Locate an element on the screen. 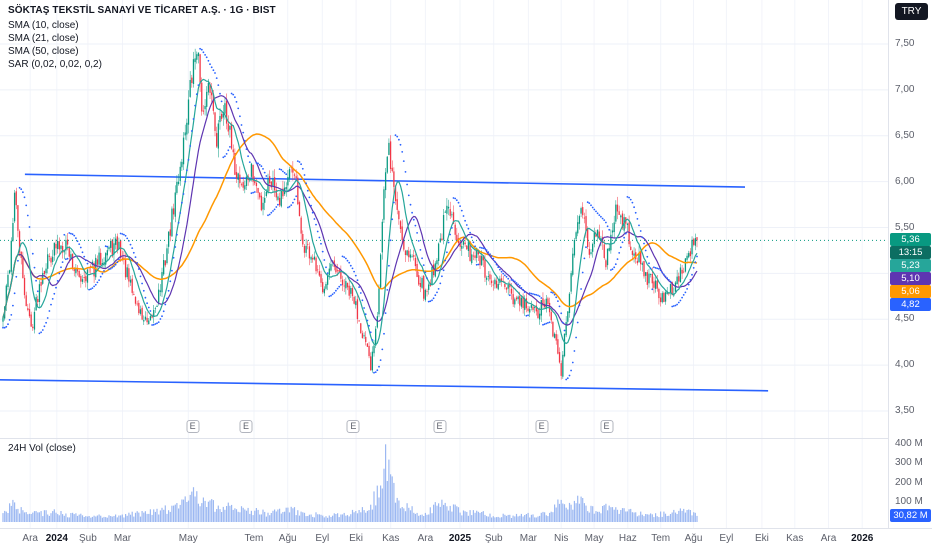  countdown-badge: 13:15 is located at coordinates (910, 253).